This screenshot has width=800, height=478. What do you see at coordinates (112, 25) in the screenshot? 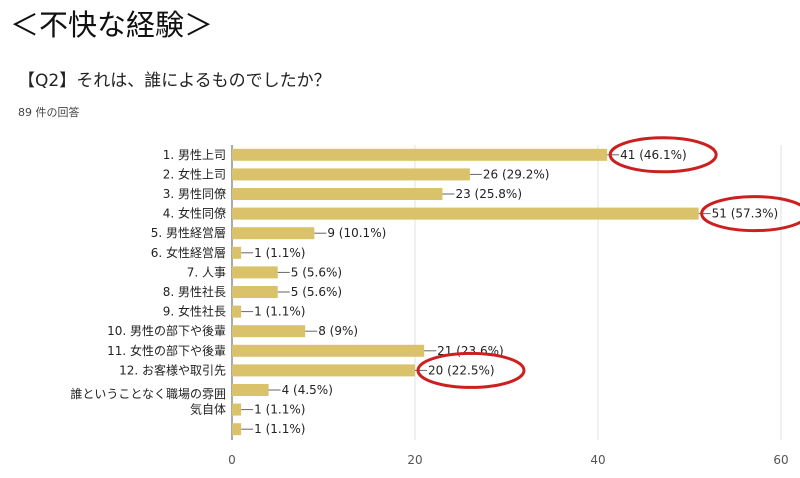
I see `page-title: ＜不快な経験＞` at bounding box center [112, 25].